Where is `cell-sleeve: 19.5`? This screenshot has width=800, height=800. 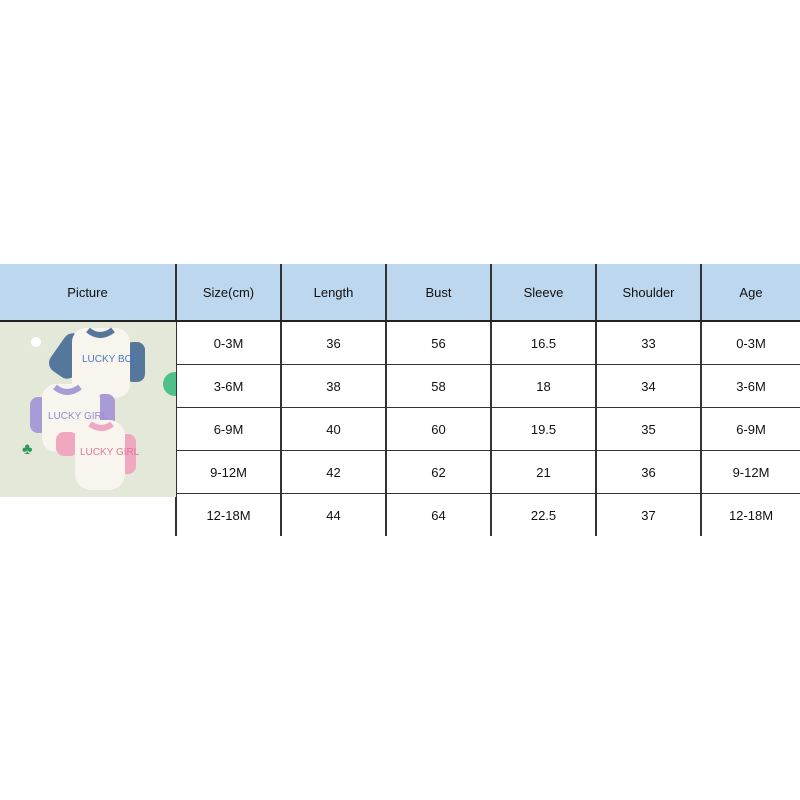
cell-sleeve: 19.5 is located at coordinates (543, 429).